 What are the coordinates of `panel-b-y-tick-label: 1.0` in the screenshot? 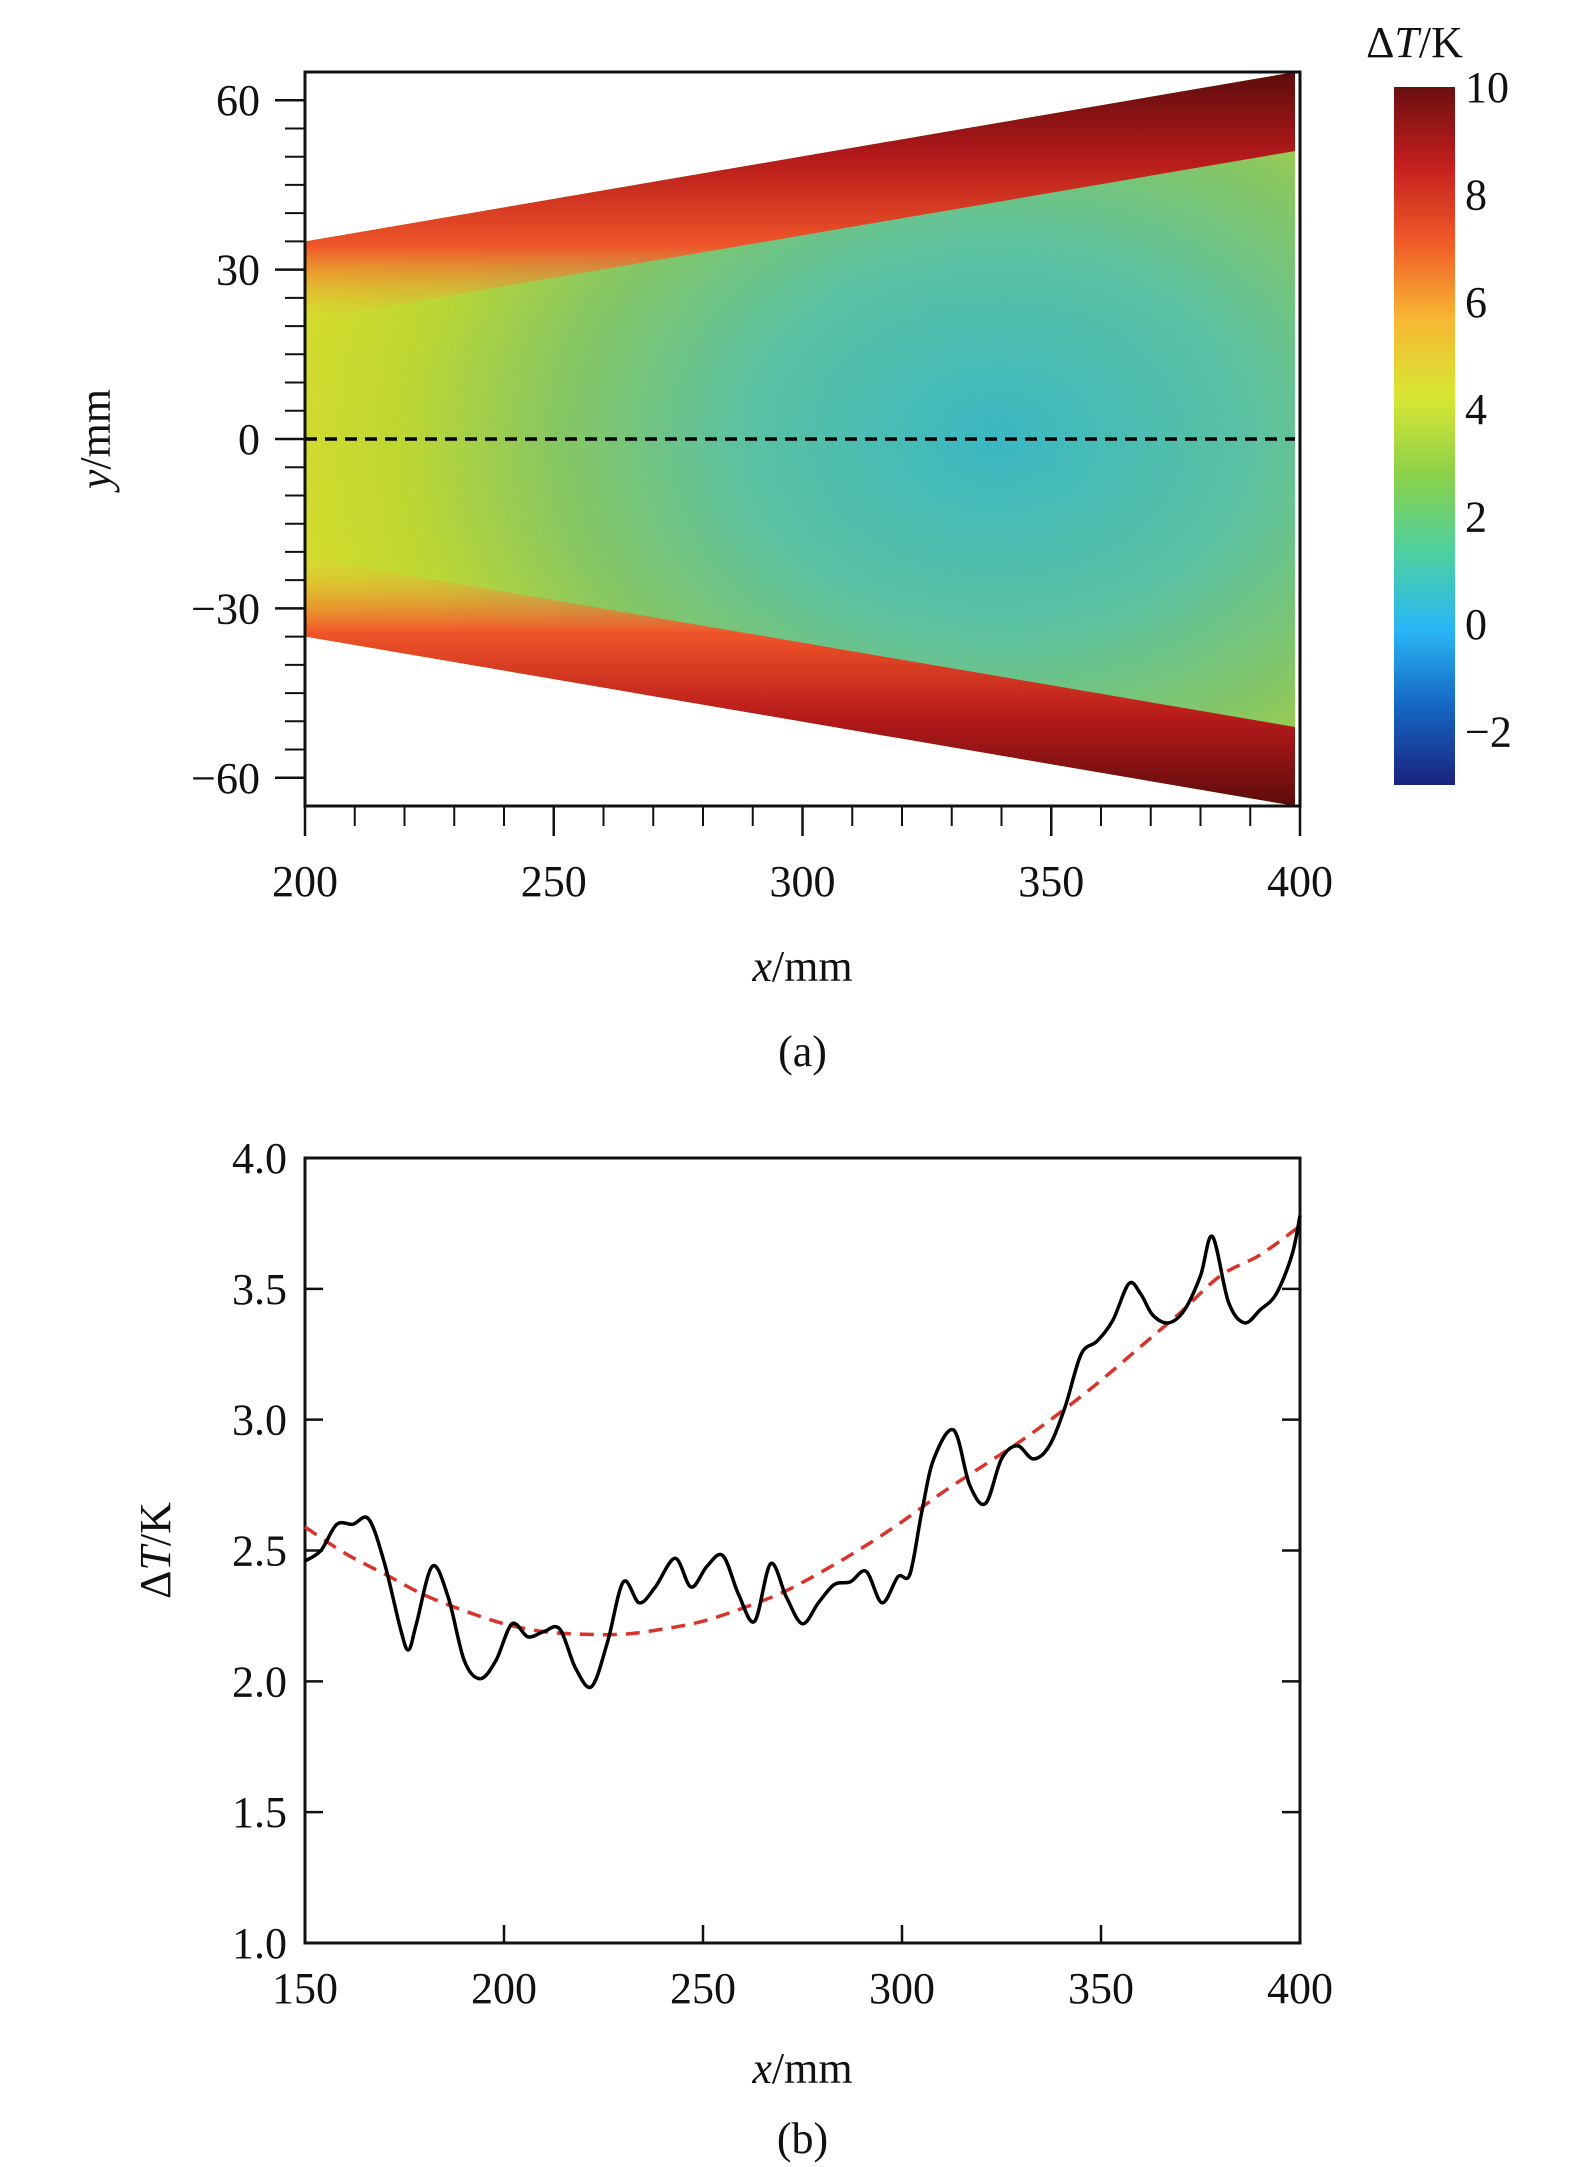 It's located at (259, 1943).